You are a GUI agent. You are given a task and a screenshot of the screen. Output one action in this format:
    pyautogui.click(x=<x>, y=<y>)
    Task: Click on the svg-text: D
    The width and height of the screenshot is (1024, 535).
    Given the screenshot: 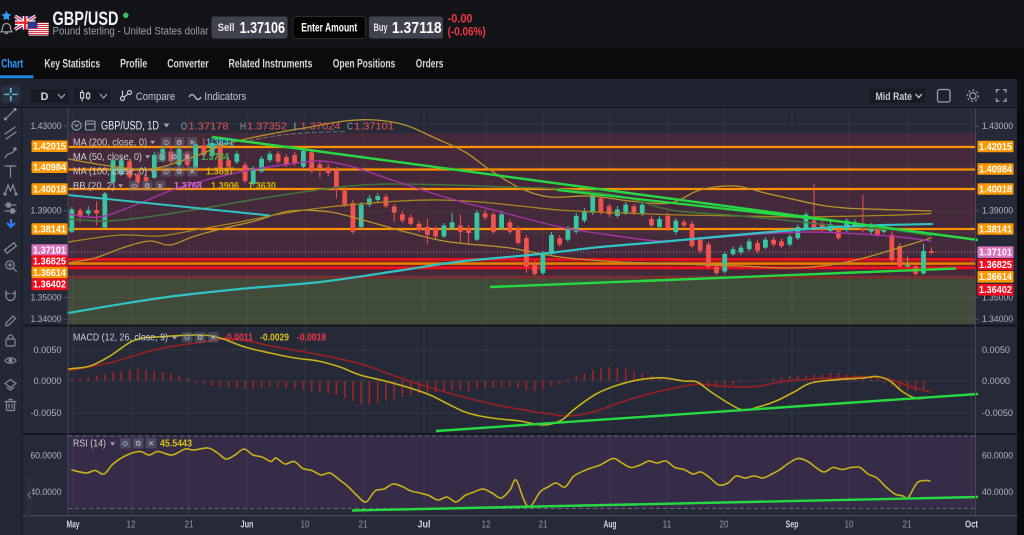 What is the action you would take?
    pyautogui.click(x=45, y=97)
    